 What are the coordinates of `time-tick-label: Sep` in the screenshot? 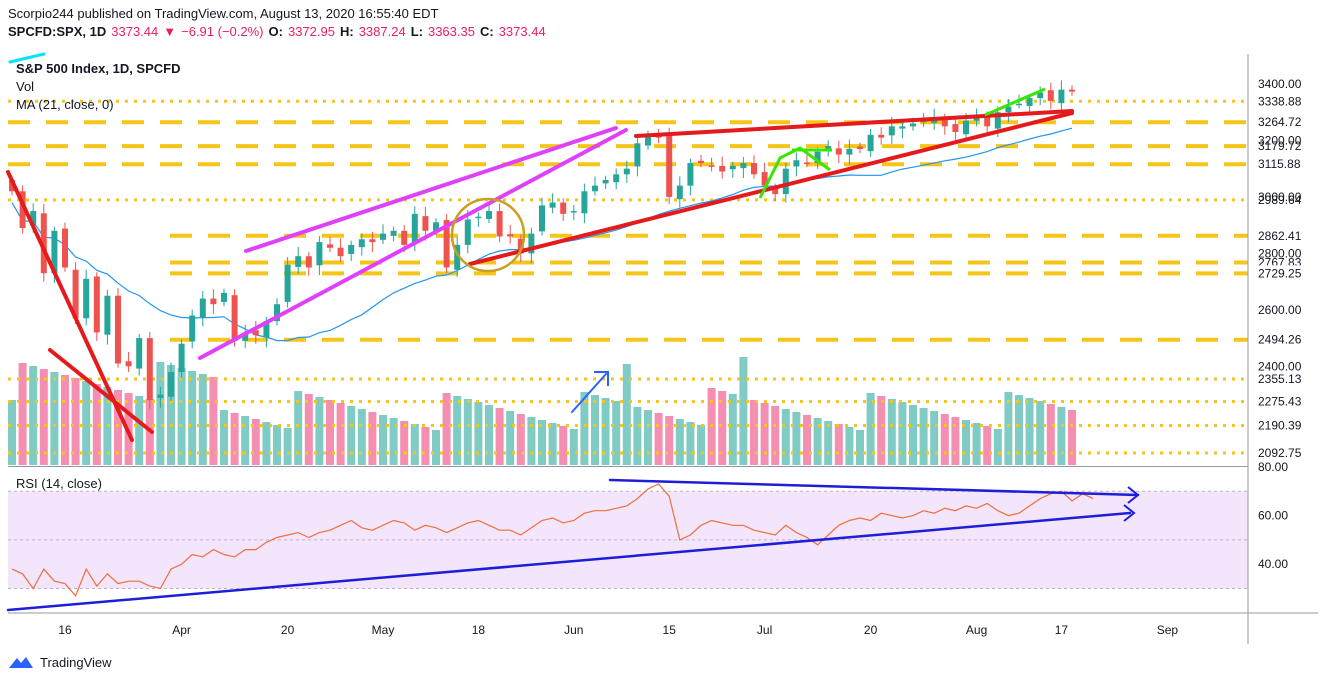 It's located at (1168, 630).